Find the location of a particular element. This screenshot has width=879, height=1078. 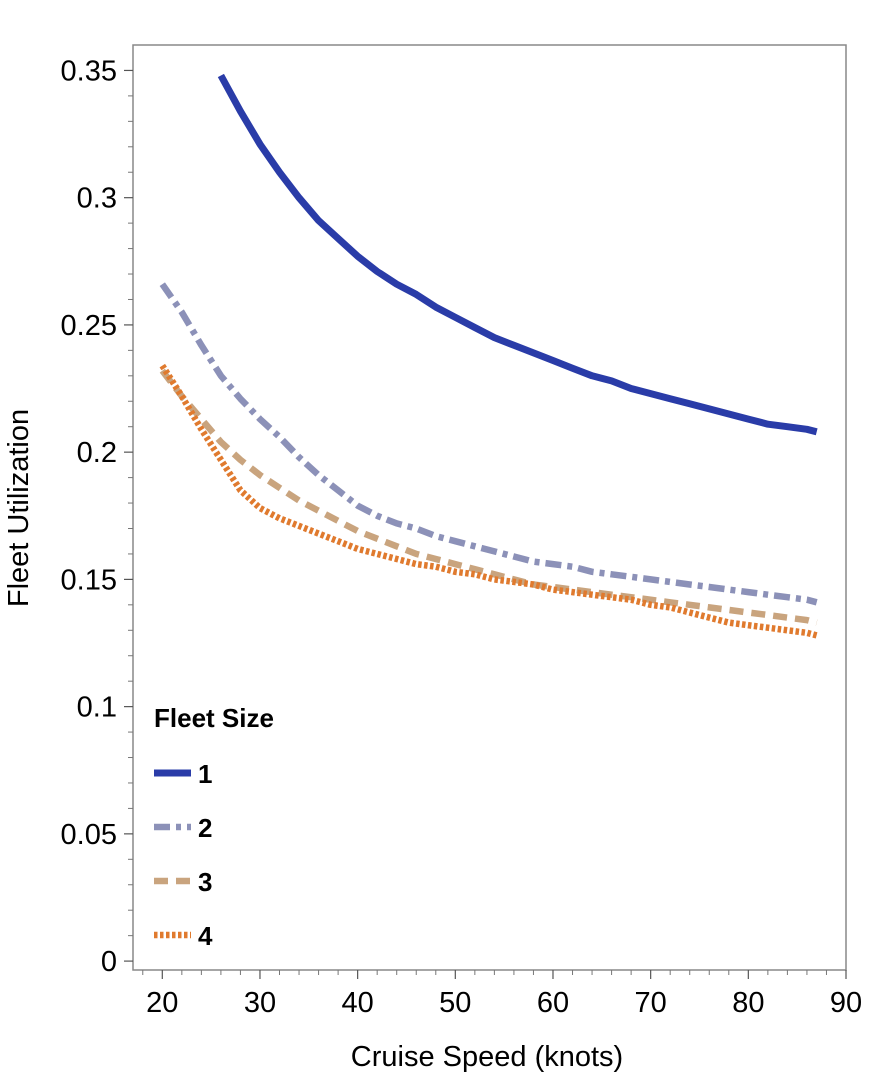

y-tick-label: 0.1 is located at coordinates (97, 708).